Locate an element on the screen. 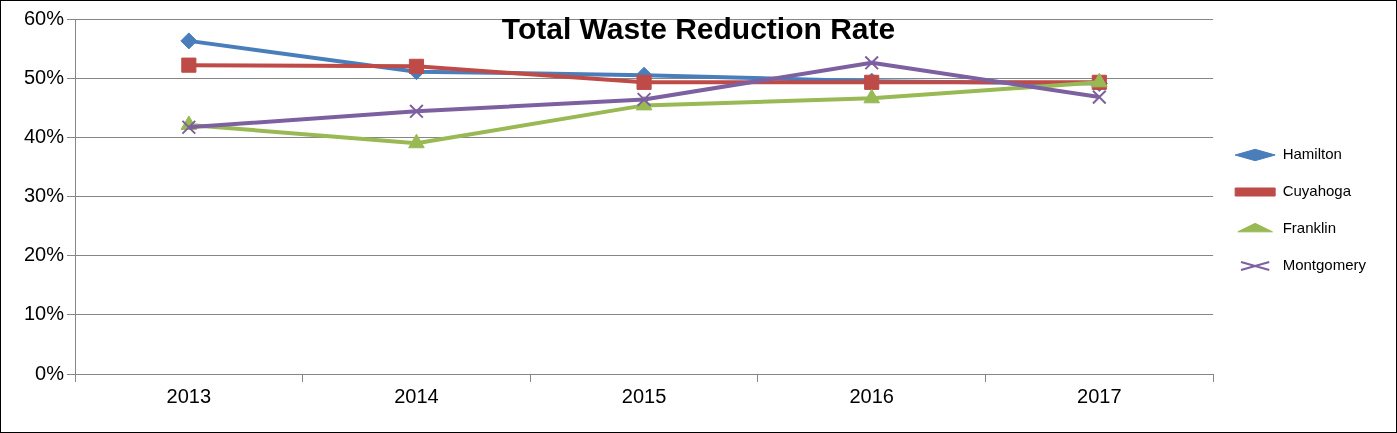 This screenshot has width=1397, height=433. y-tick-label: 40% is located at coordinates (44, 135).